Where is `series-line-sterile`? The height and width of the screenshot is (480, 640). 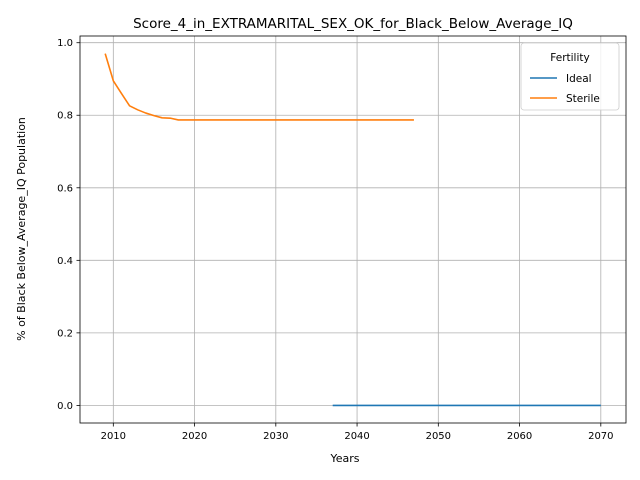
series-line-sterile is located at coordinates (259, 87).